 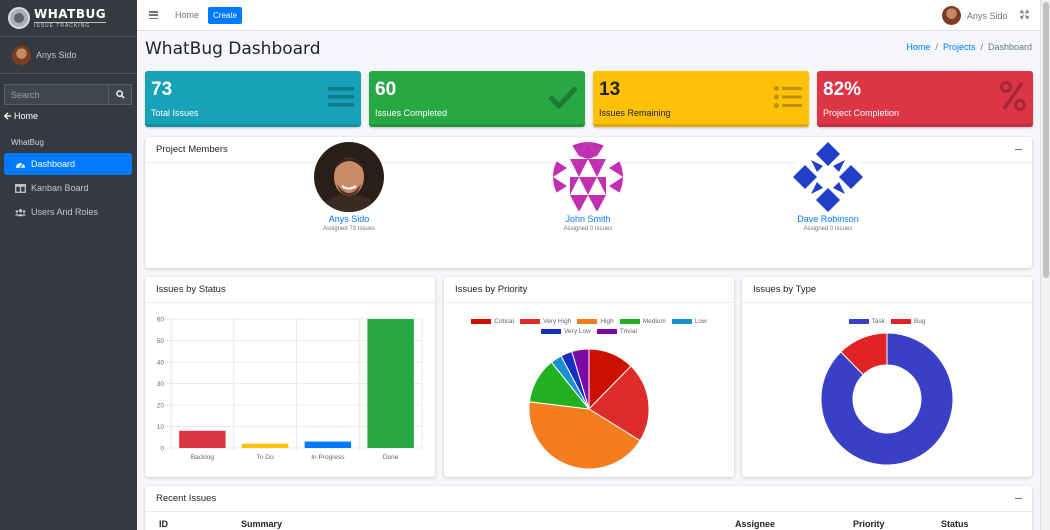 I want to click on issues-by-type-card: Issues by Type Task Bug, so click(x=887, y=377).